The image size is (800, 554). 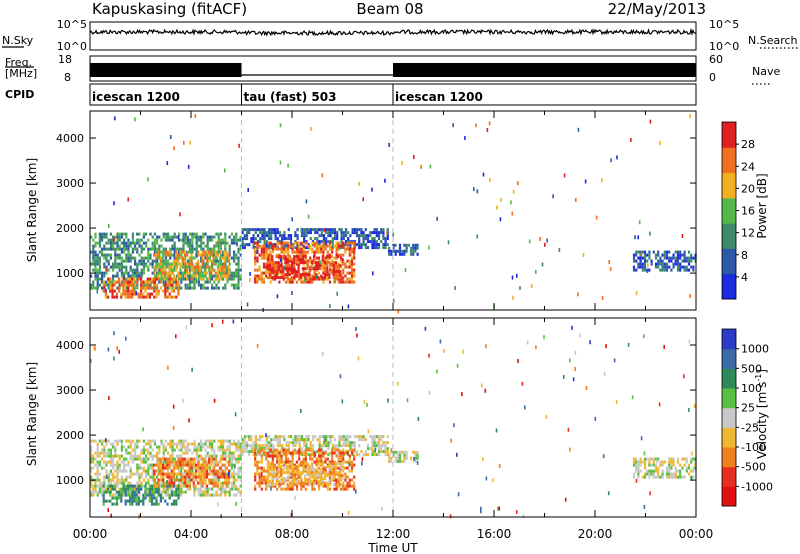 I want to click on nave-tick-top: 60, so click(x=716, y=59).